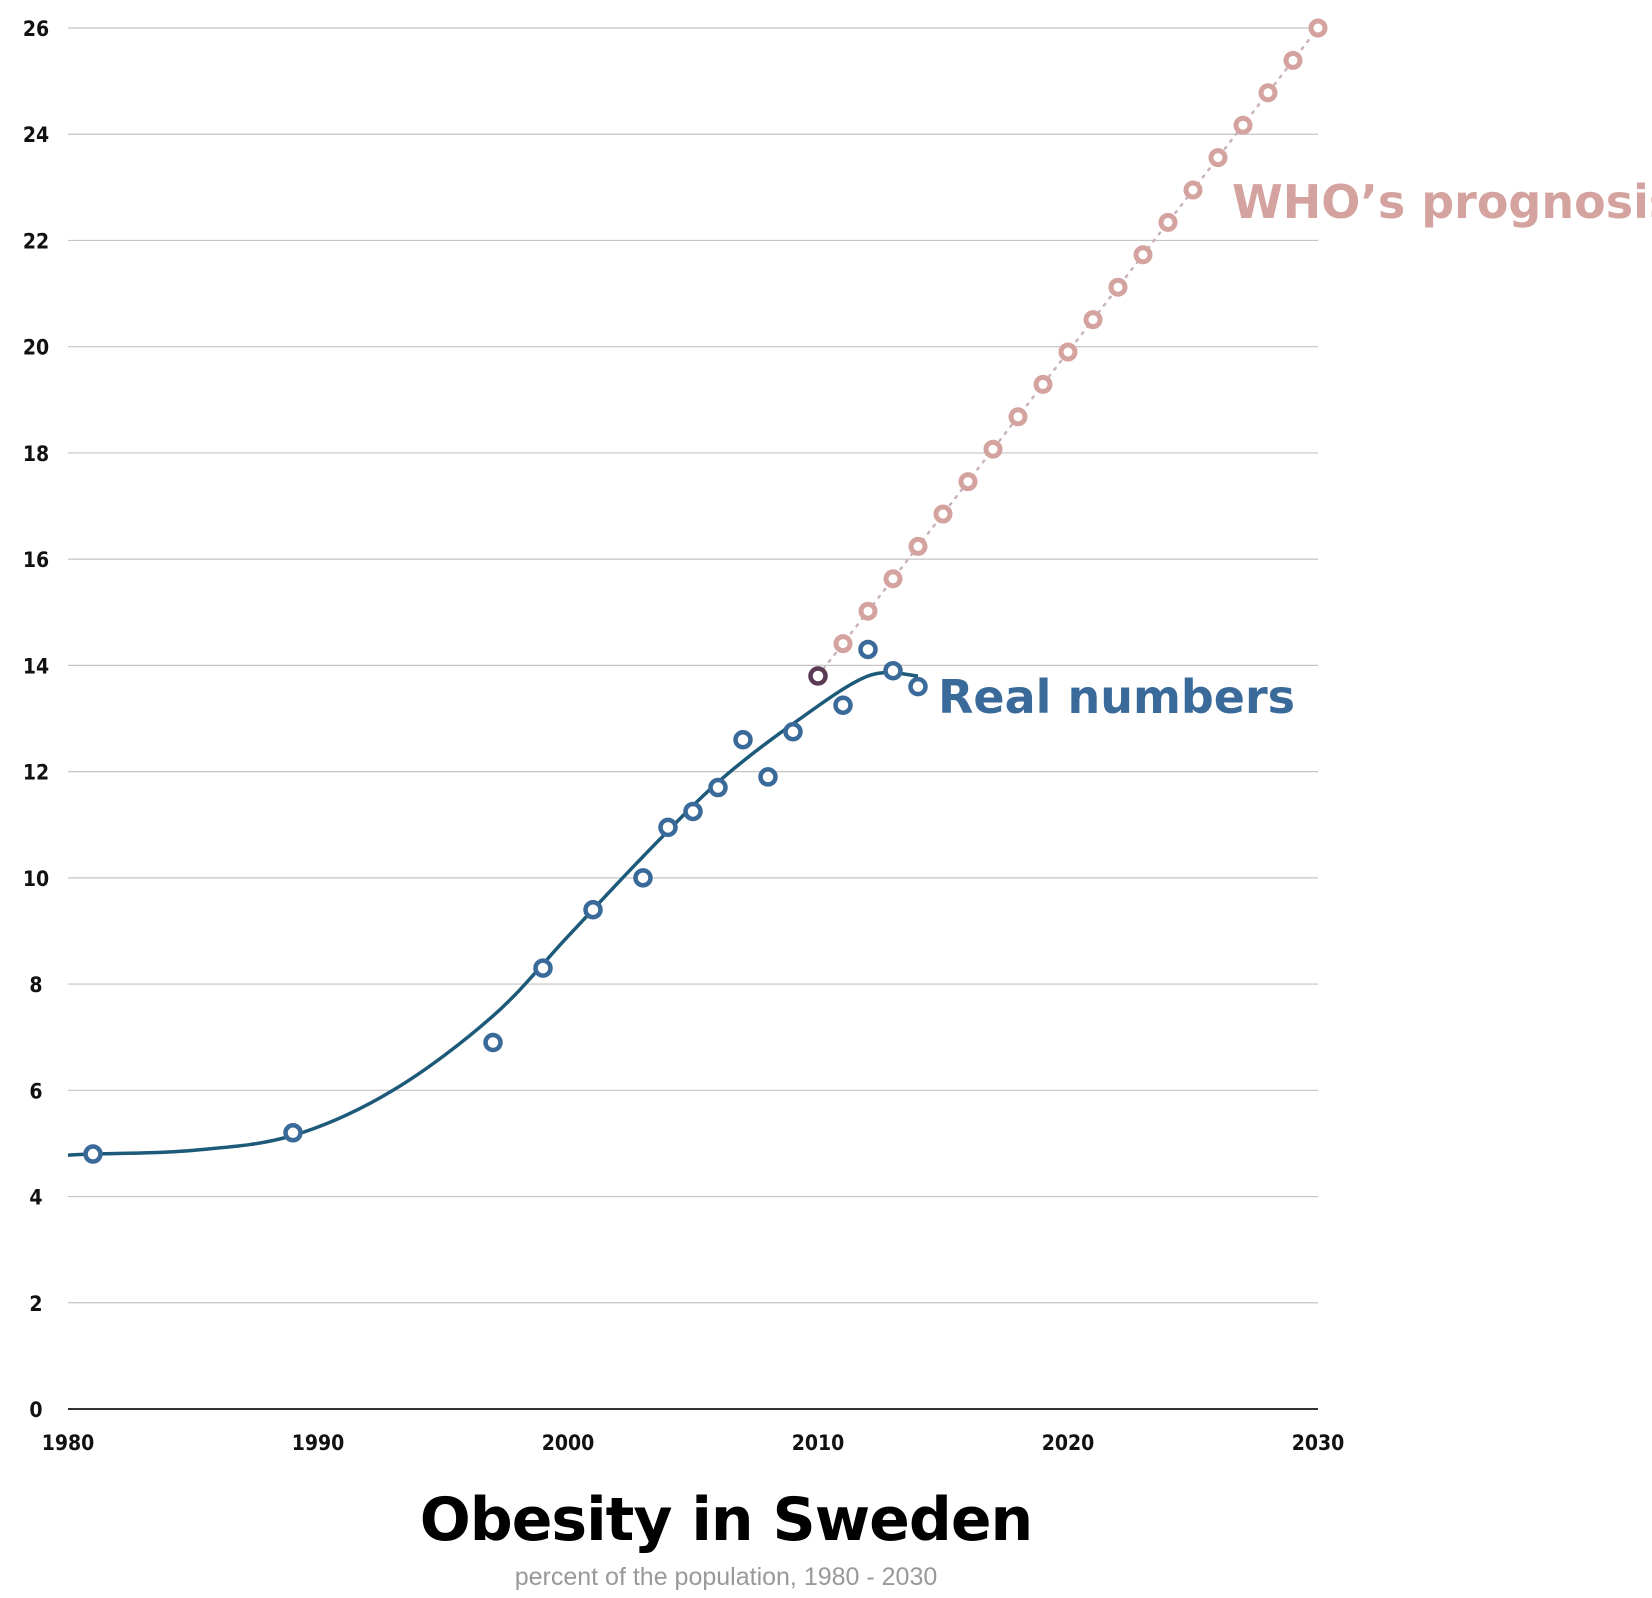  What do you see at coordinates (1442, 202) in the screenshot?
I see `who-prognosis-label: WHO’s prognosis` at bounding box center [1442, 202].